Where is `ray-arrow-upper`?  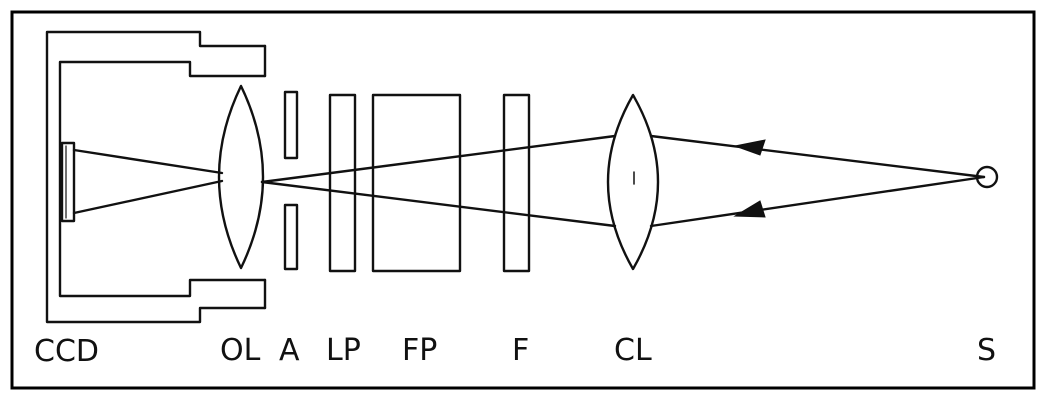 ray-arrow-upper is located at coordinates (749, 147).